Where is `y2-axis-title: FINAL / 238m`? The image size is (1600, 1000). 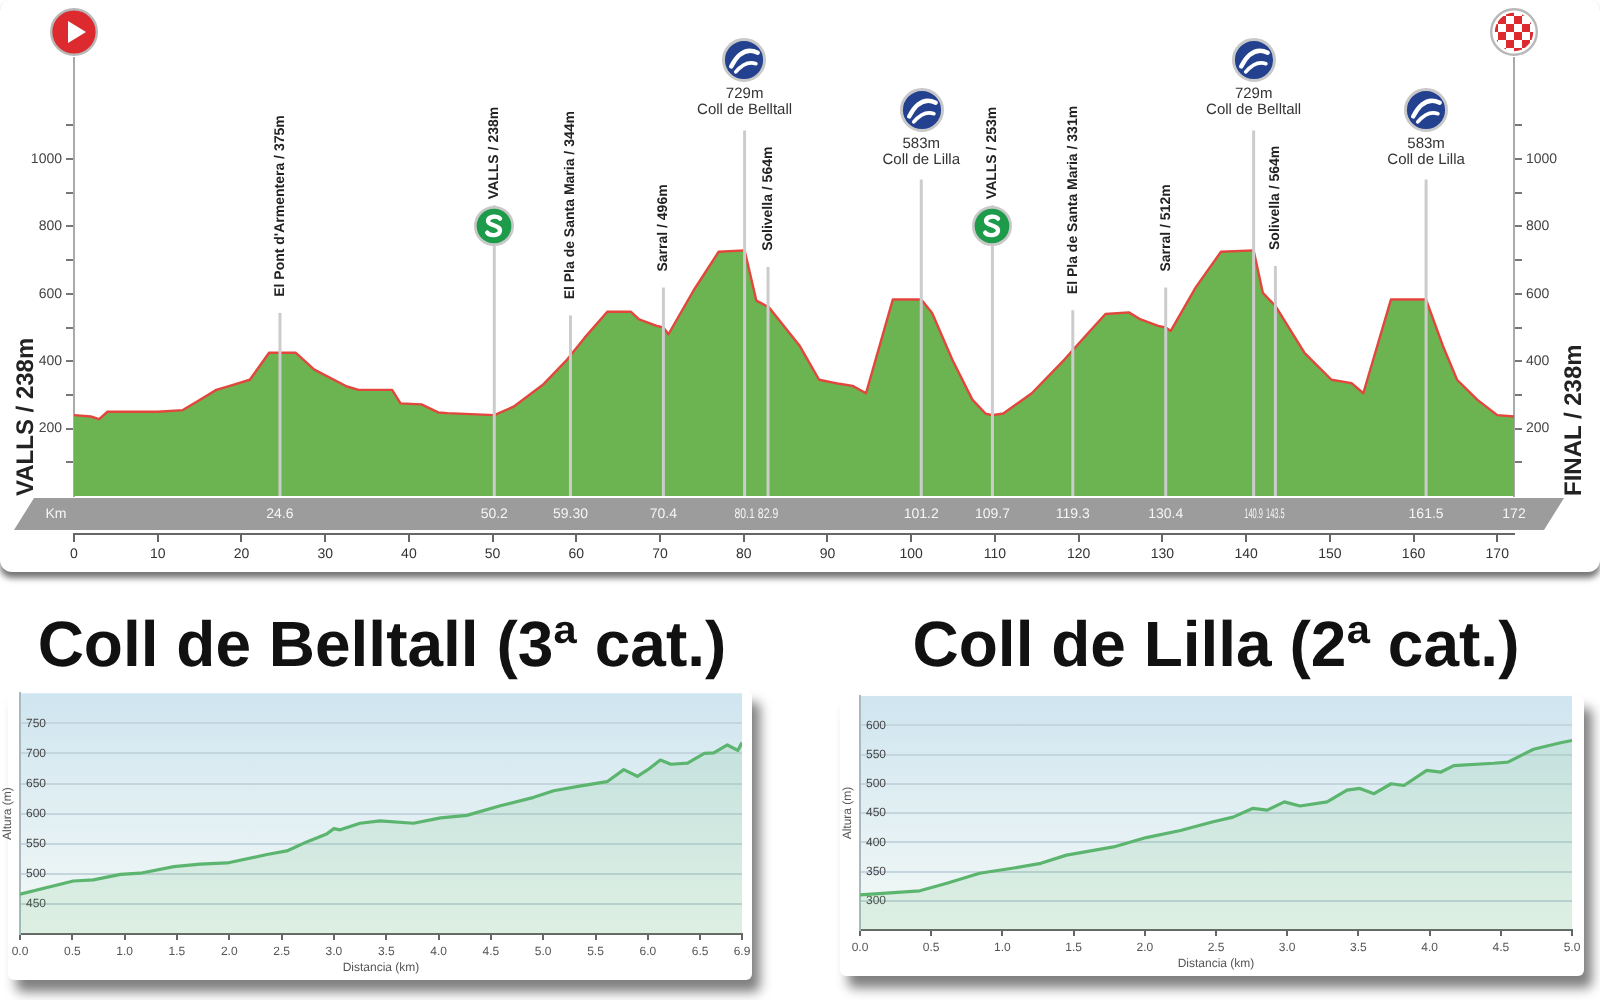 y2-axis-title: FINAL / 238m is located at coordinates (1572, 420).